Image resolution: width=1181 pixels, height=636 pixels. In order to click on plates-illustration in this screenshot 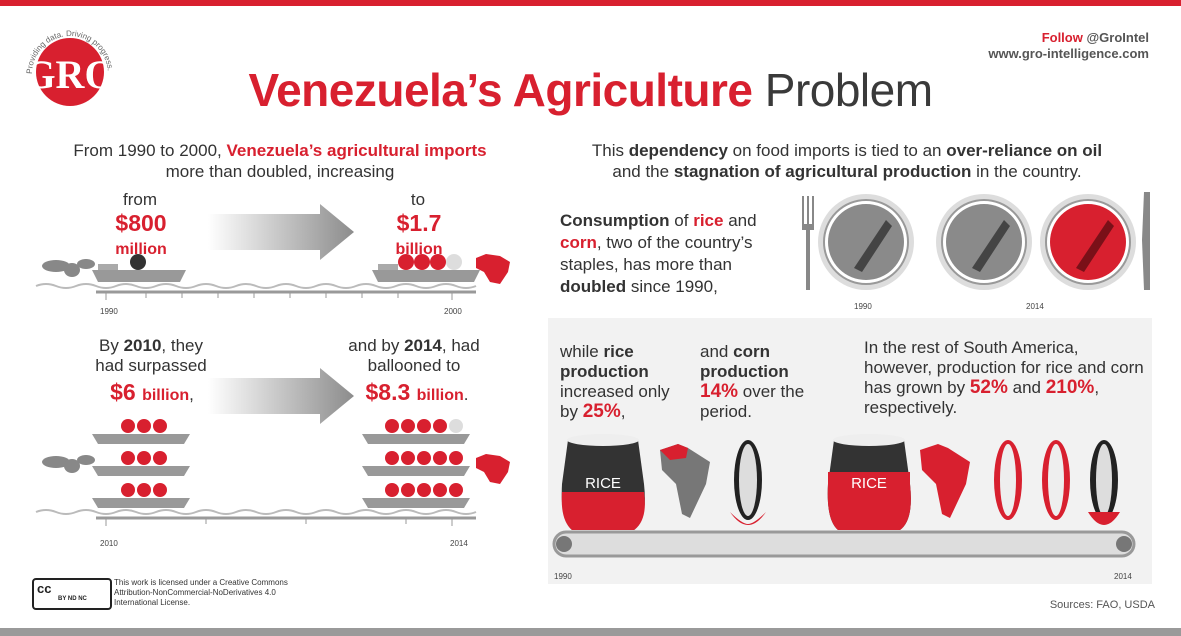, I will do `click(976, 241)`.